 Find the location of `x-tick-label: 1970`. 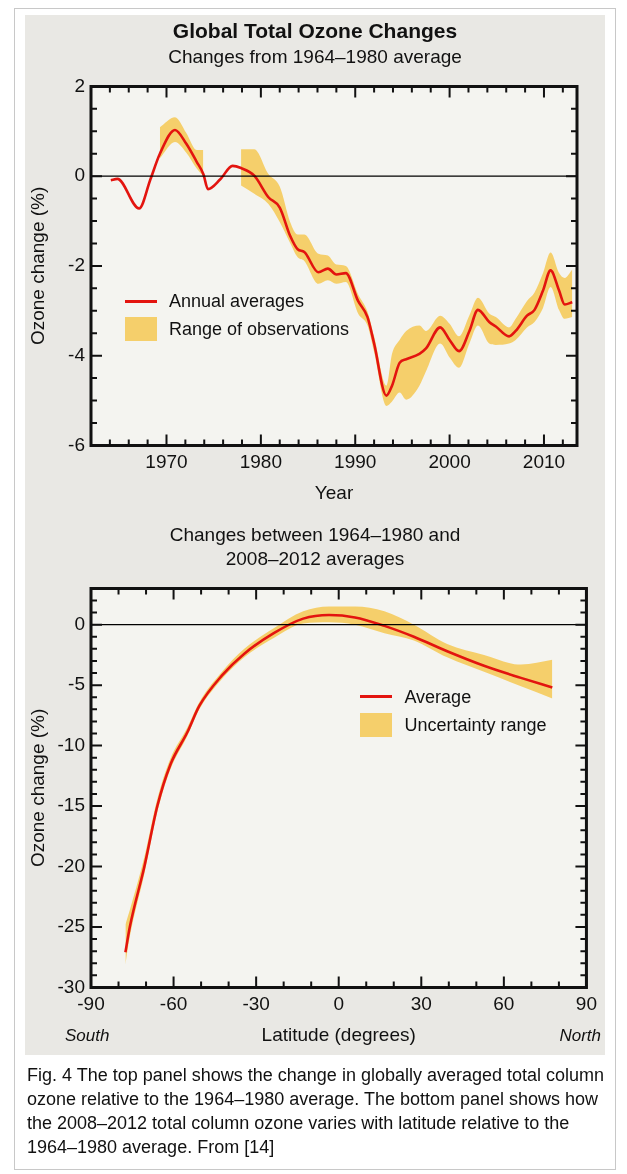

x-tick-label: 1970 is located at coordinates (166, 462).